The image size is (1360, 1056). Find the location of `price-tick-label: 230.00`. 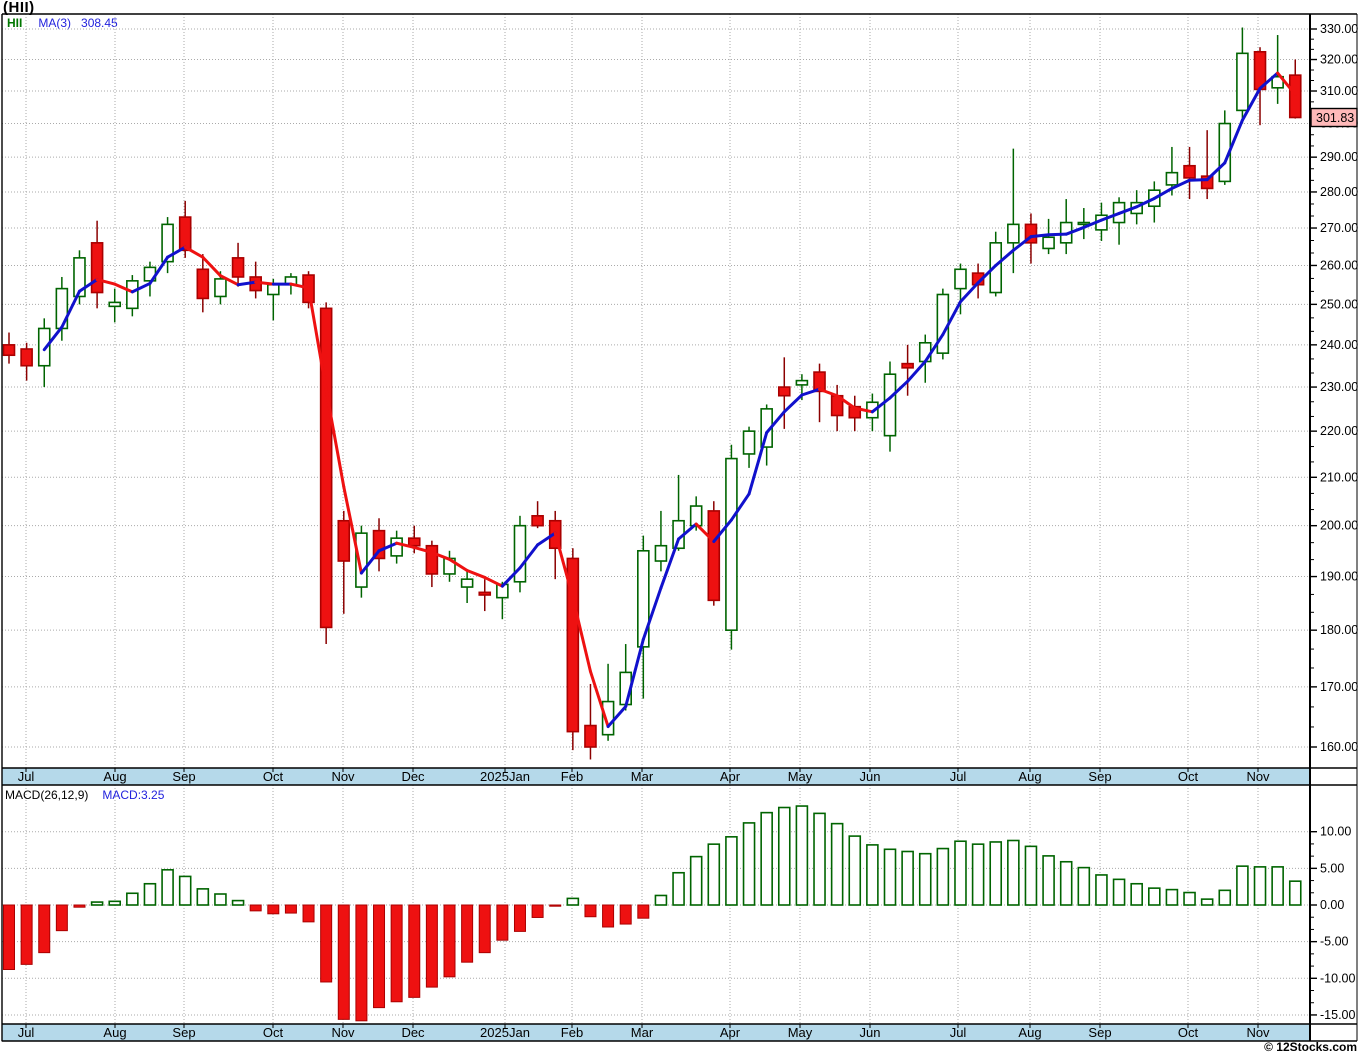

price-tick-label: 230.00 is located at coordinates (1339, 387).